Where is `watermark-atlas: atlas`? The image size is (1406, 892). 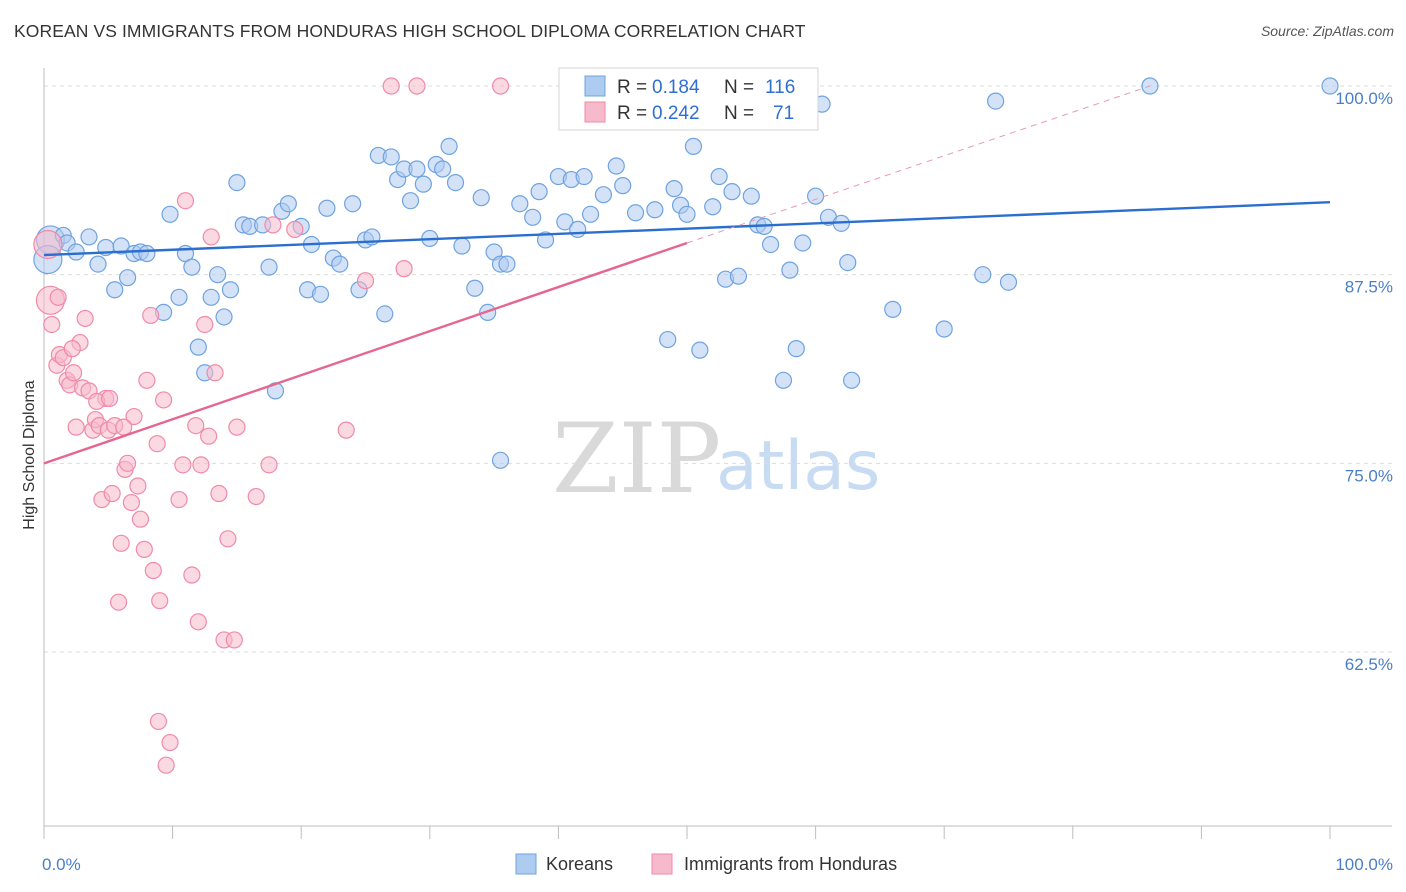
watermark-atlas: atlas is located at coordinates (798, 466).